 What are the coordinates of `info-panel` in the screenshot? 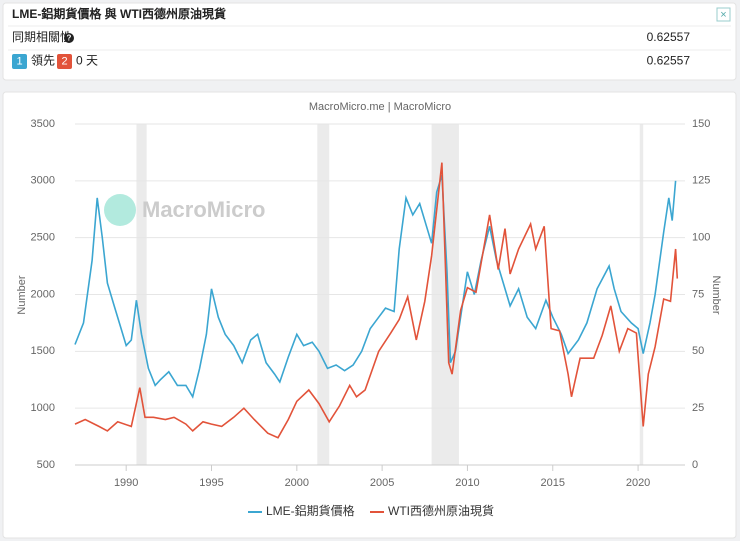 It's located at (369, 41).